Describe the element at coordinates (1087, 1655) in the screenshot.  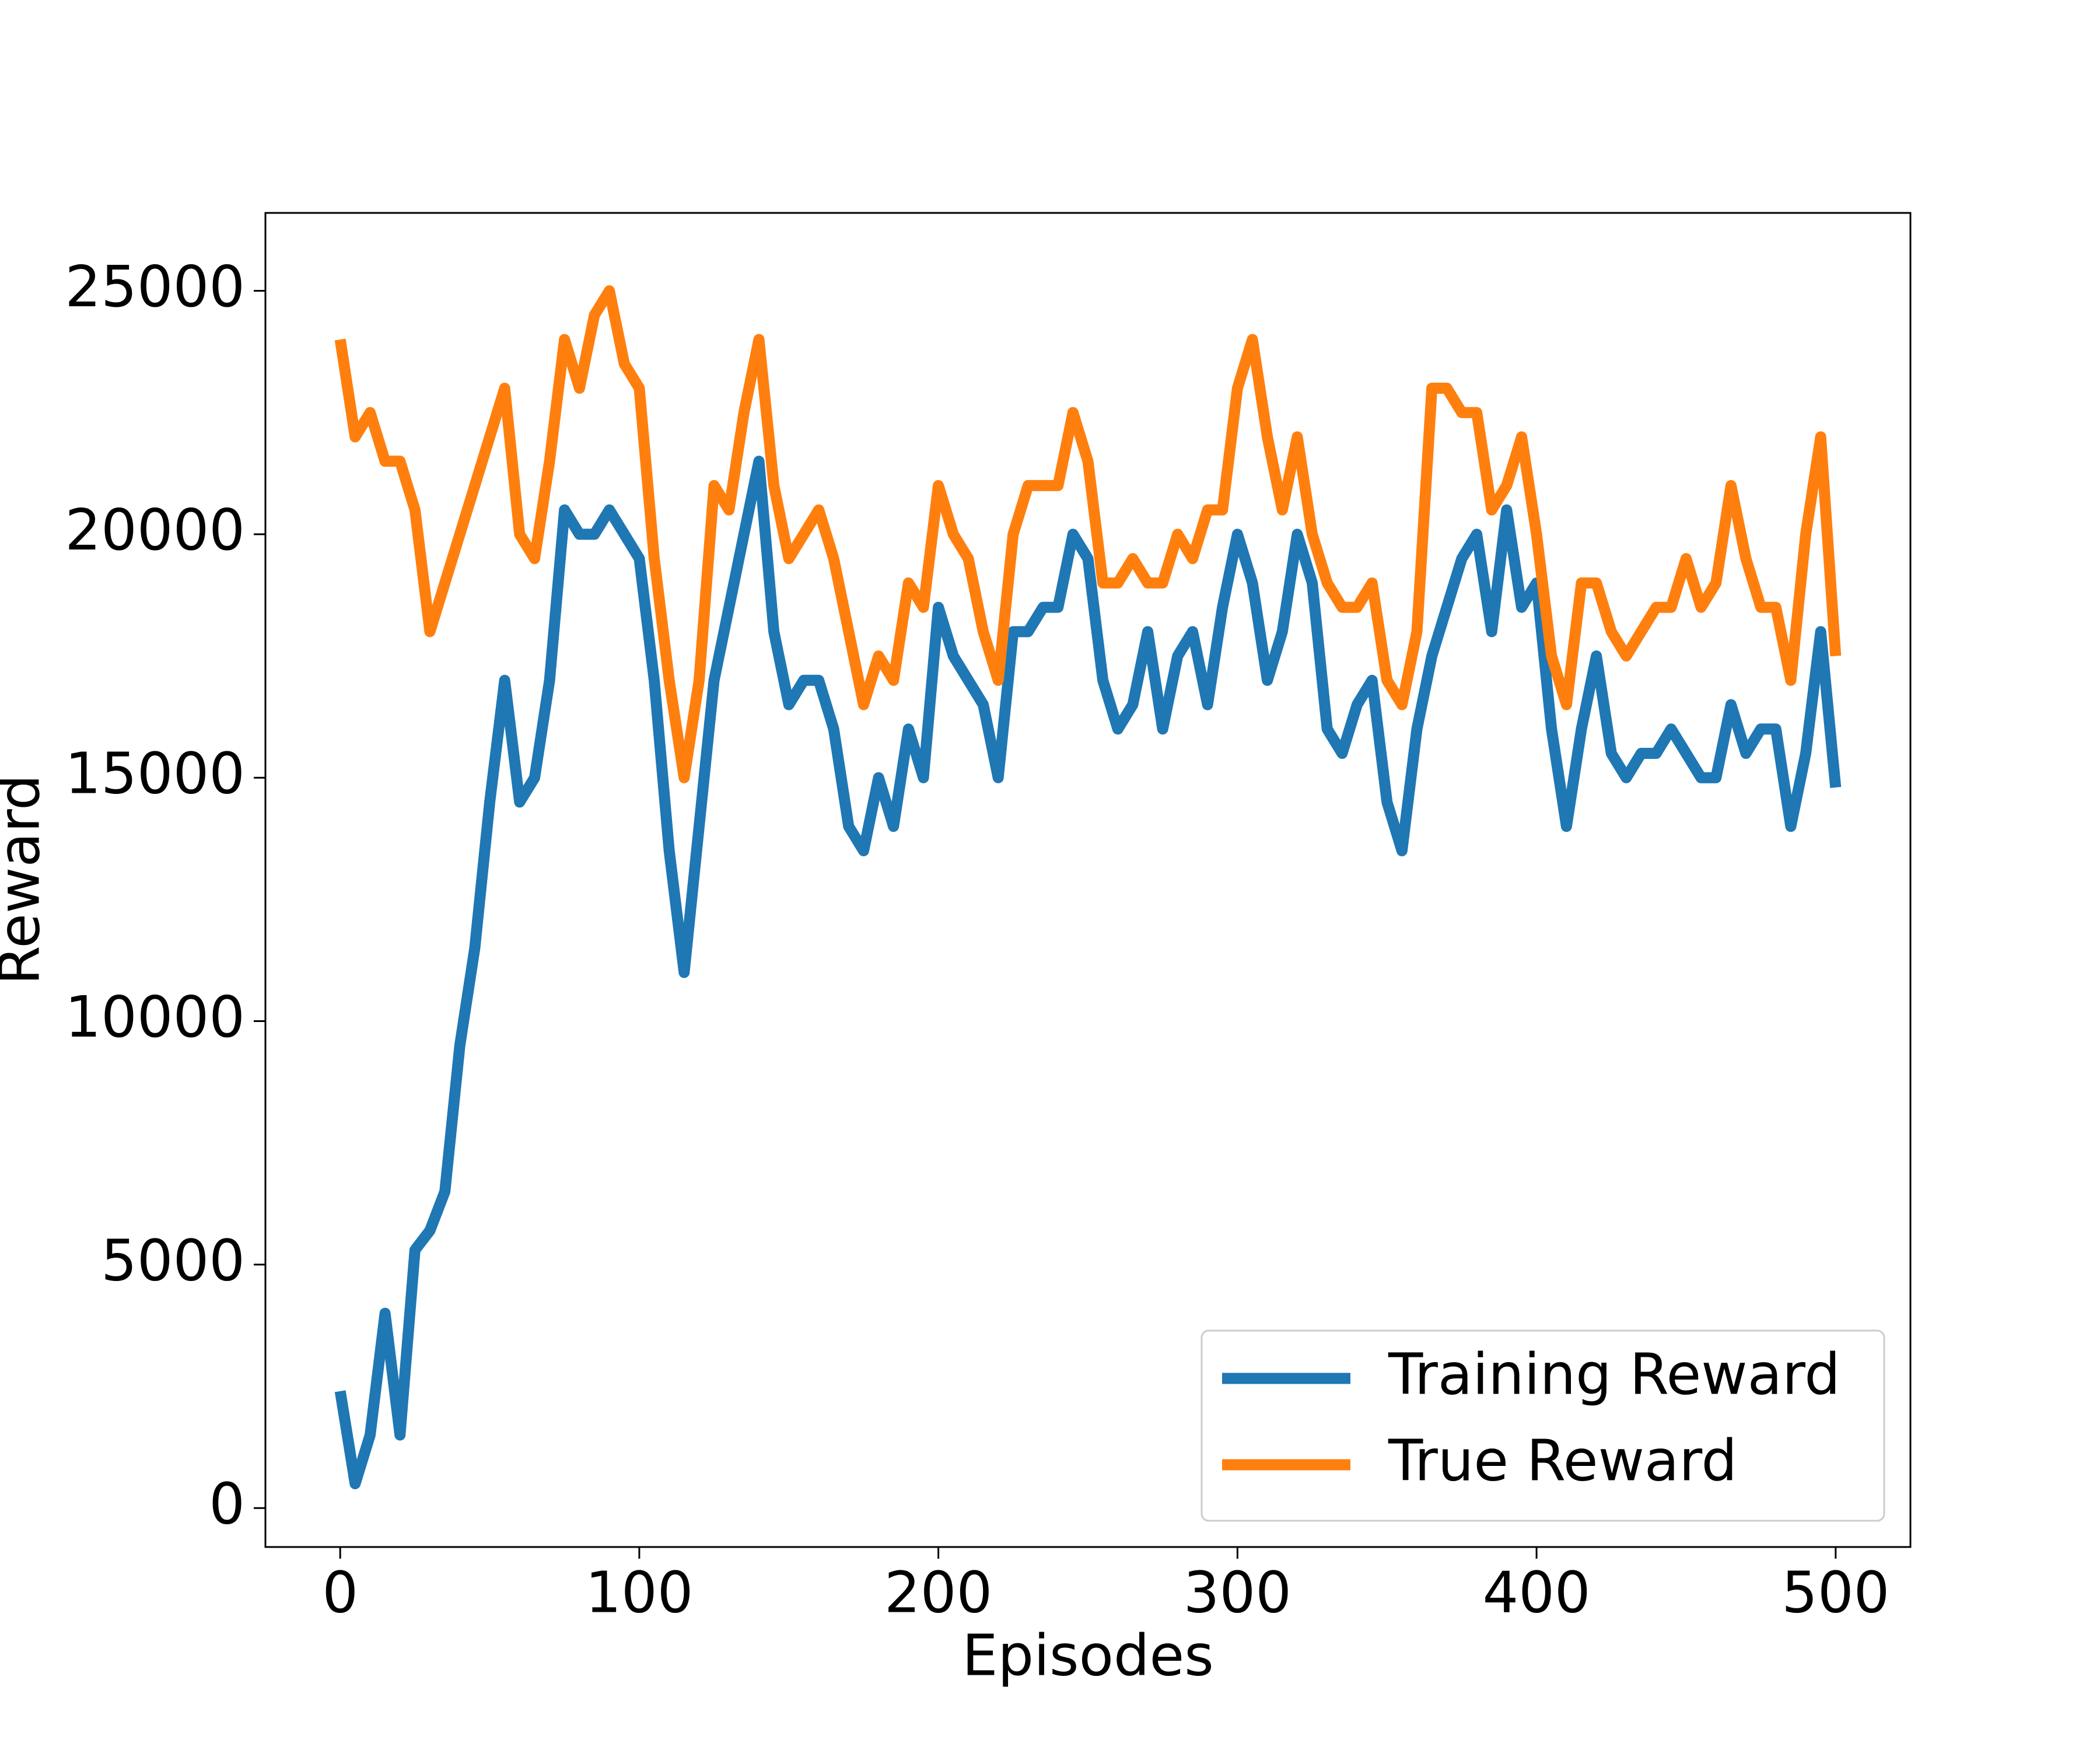
I see `x-axis-label: Episodes` at that location.